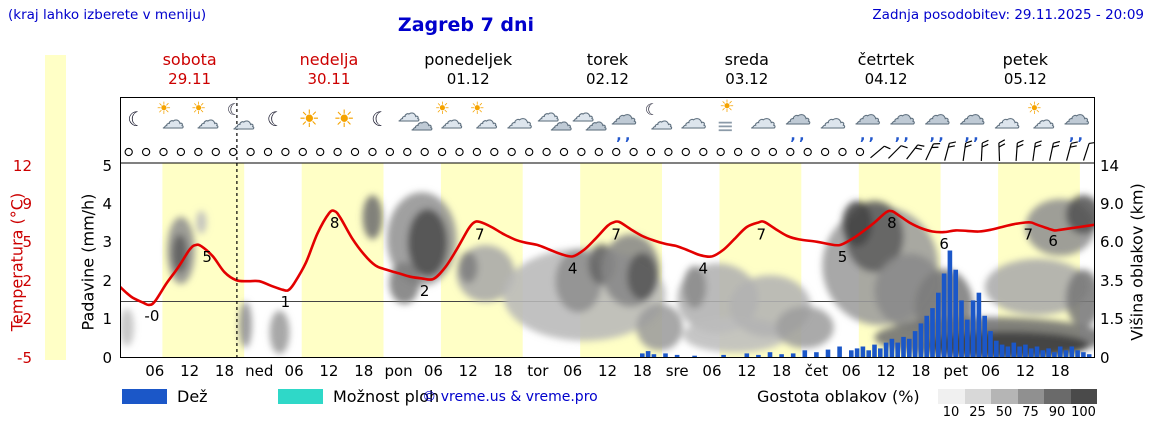 This screenshot has width=1152, height=443. What do you see at coordinates (468, 59) in the screenshot?
I see `day-name-ponedeljek: ponedeljek` at bounding box center [468, 59].